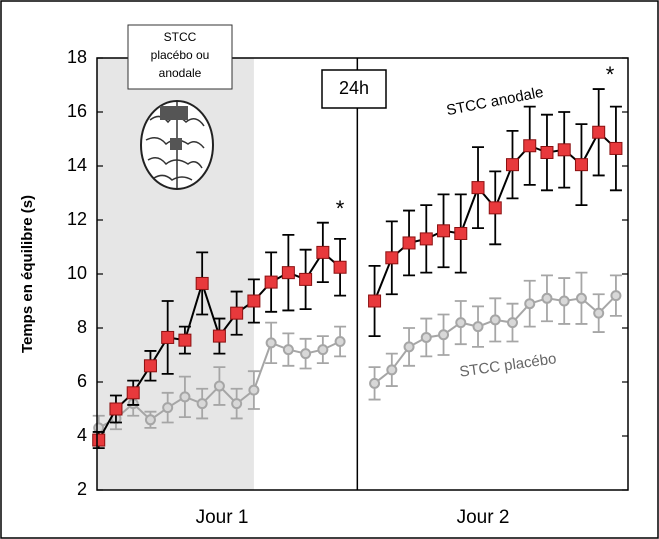 The image size is (659, 539). What do you see at coordinates (82, 489) in the screenshot?
I see `y-tick-label: 2` at bounding box center [82, 489].